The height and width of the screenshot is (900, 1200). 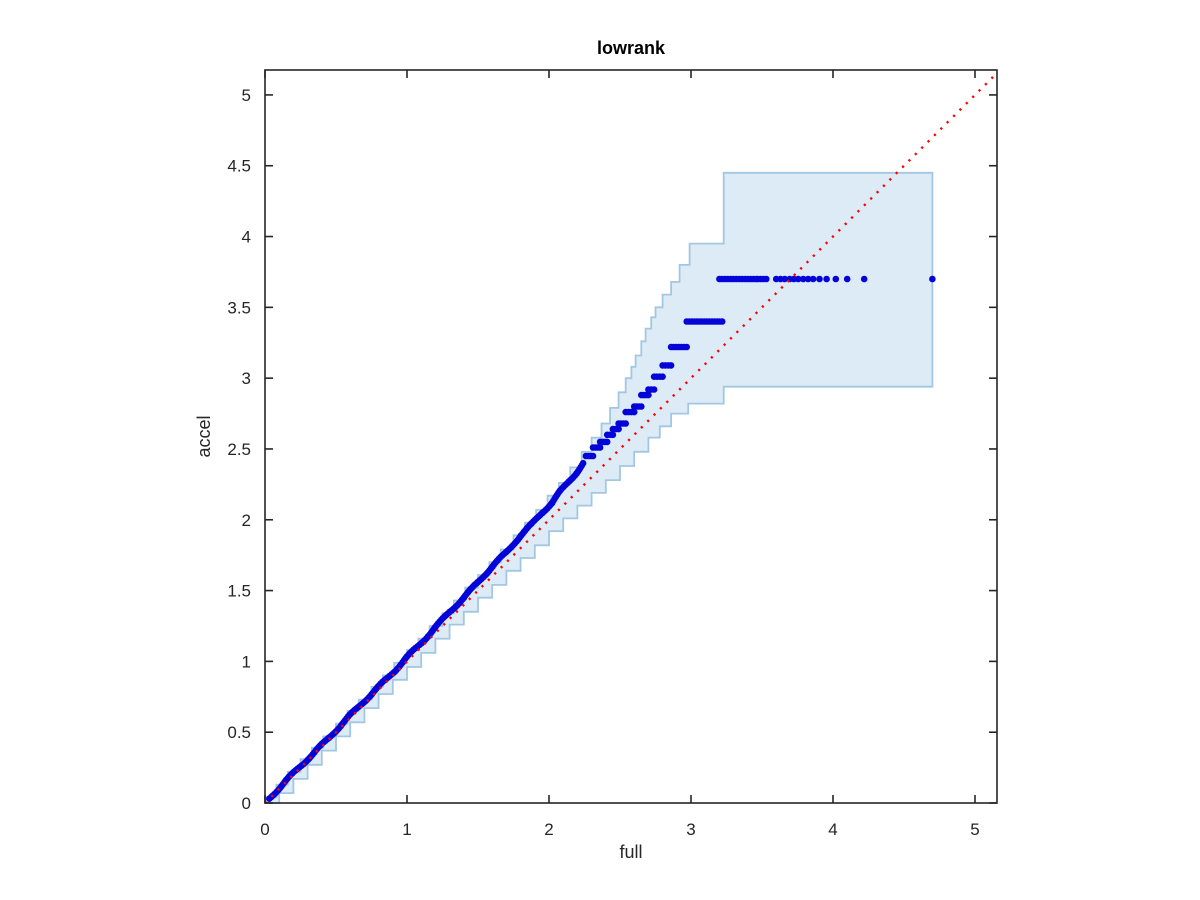 What do you see at coordinates (246, 661) in the screenshot?
I see `y-tick-label: 1` at bounding box center [246, 661].